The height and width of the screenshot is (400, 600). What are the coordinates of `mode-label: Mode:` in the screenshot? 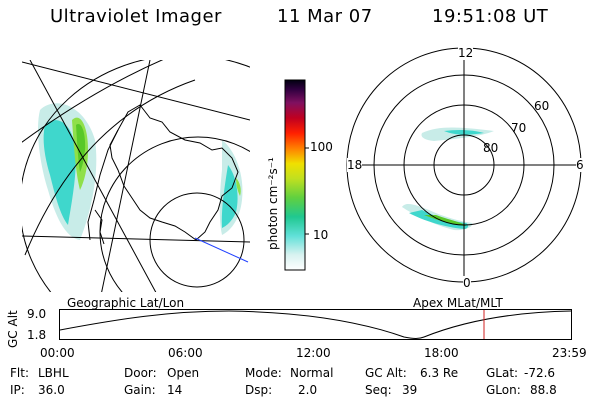 It's located at (263, 373).